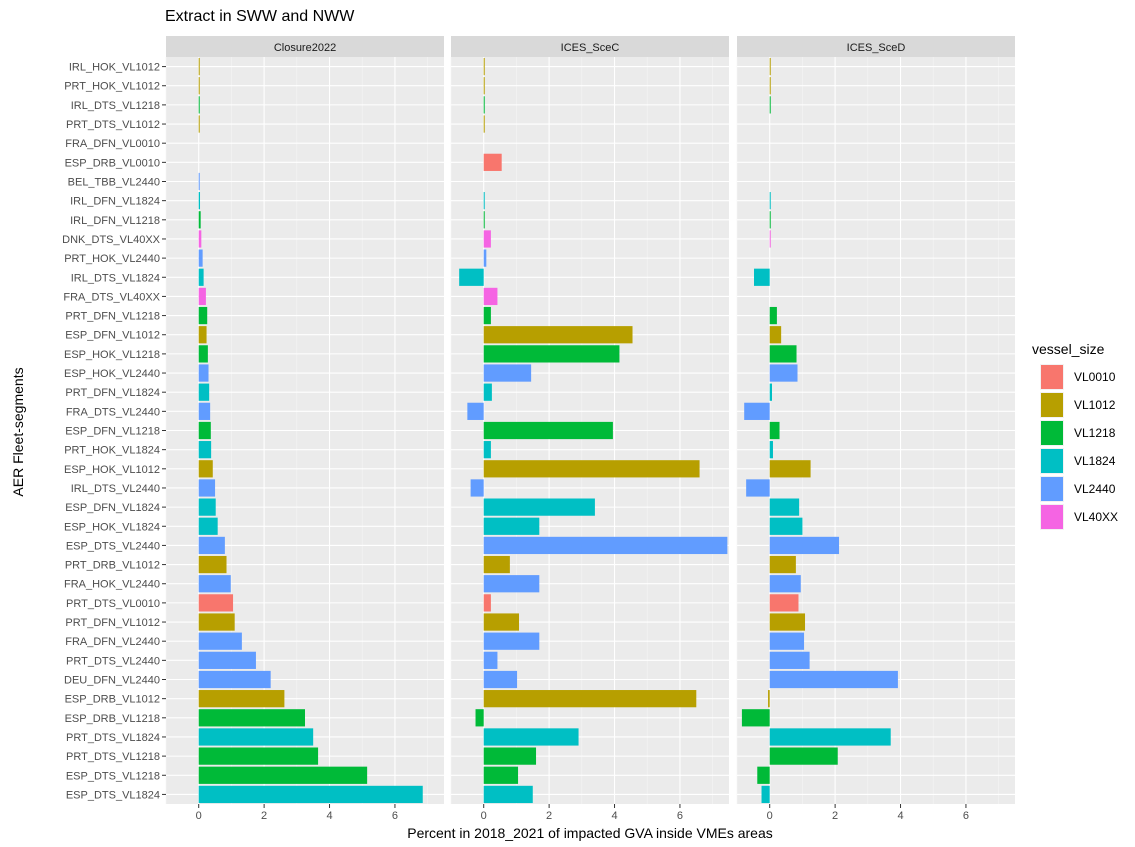  Describe the element at coordinates (490, 296) in the screenshot. I see `bar-FRA_DTS_VL40XX` at that location.